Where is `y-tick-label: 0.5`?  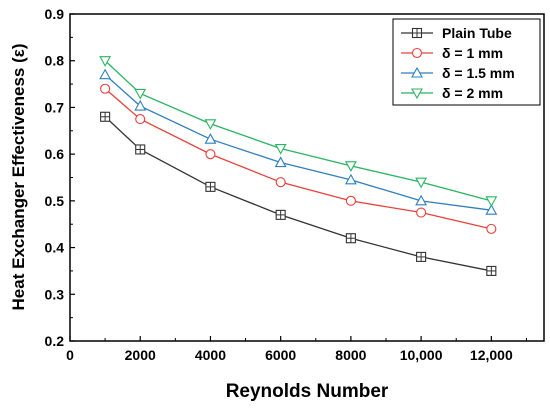
y-tick-label: 0.5 is located at coordinates (55, 201).